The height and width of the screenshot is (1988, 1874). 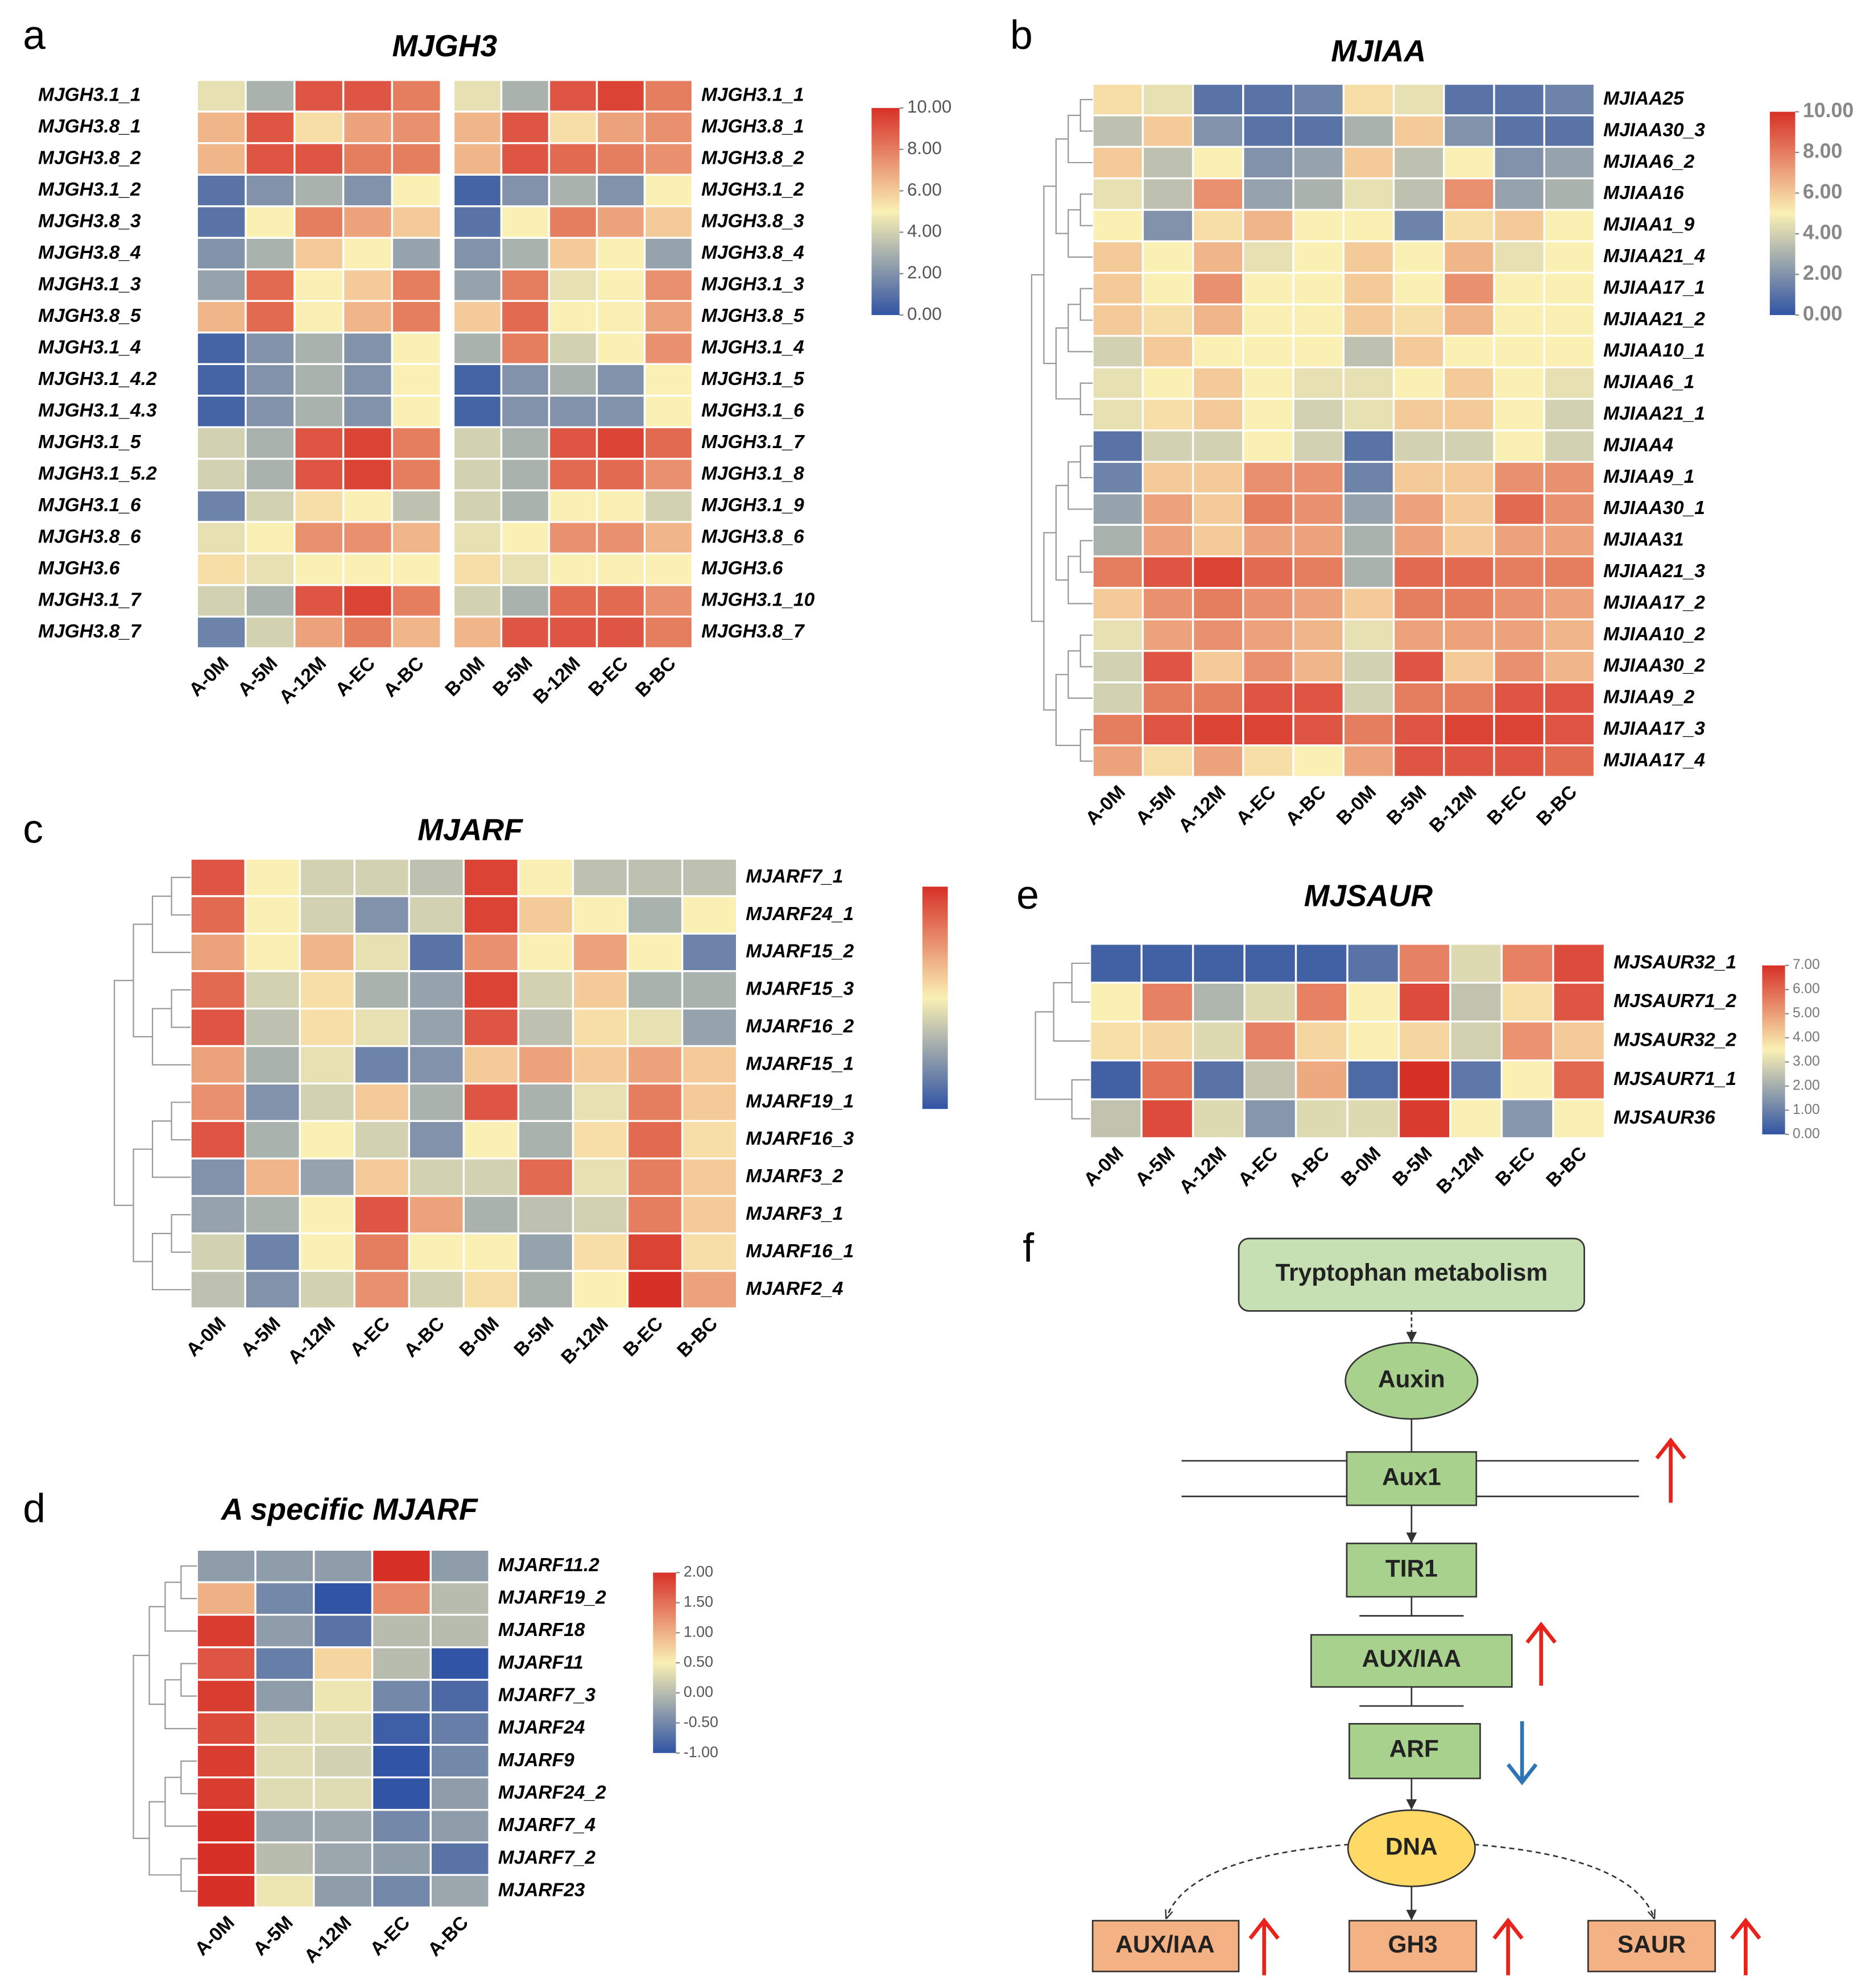 What do you see at coordinates (1411, 1658) in the screenshot?
I see `node-label: AUX/IAA` at bounding box center [1411, 1658].